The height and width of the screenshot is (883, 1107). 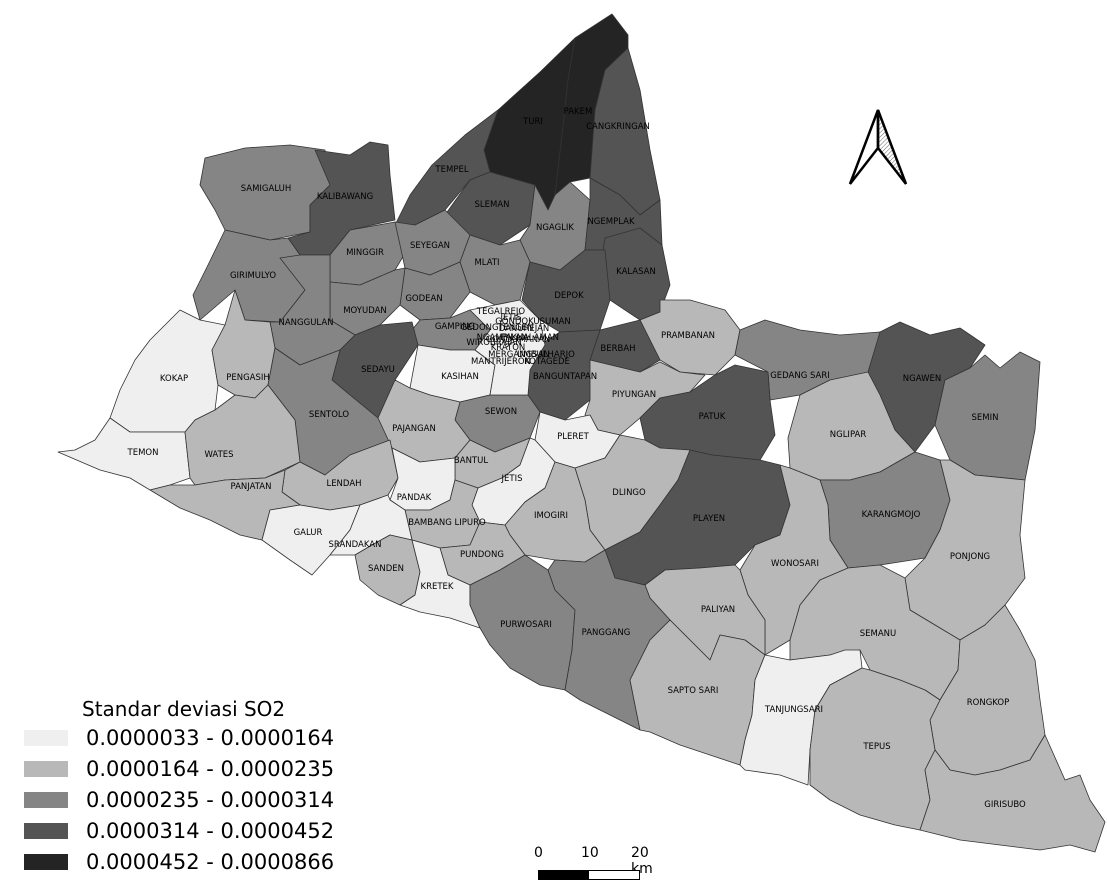 What do you see at coordinates (329, 415) in the screenshot?
I see `district-label: SENTOLO` at bounding box center [329, 415].